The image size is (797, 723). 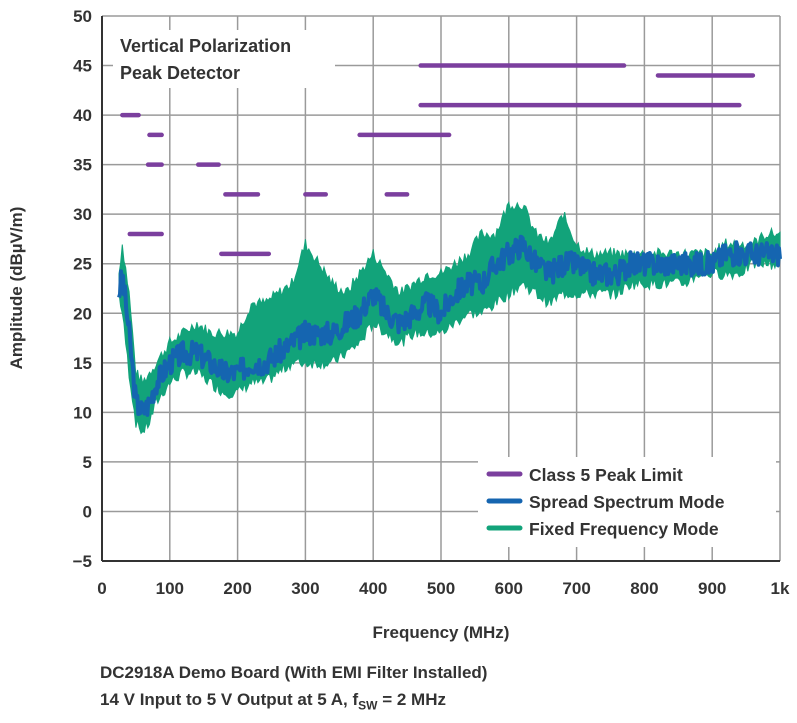 I want to click on y-tick-label: 15, so click(x=82, y=363).